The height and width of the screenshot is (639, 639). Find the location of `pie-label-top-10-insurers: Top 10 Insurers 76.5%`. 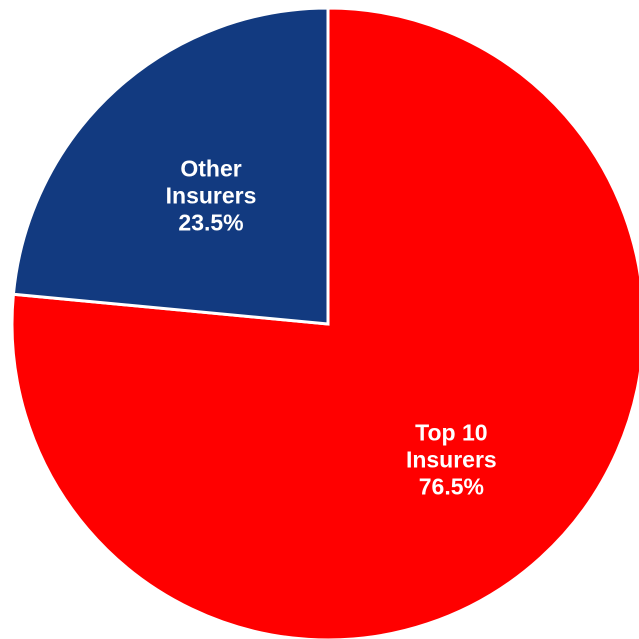

pie-label-top-10-insurers: Top 10 Insurers 76.5% is located at coordinates (451, 460).